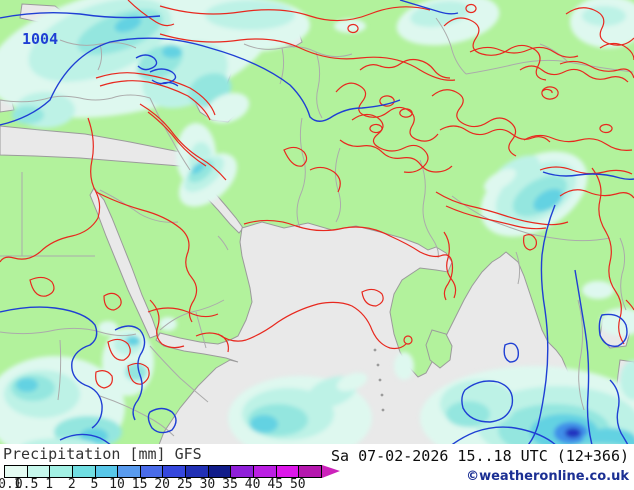 The image size is (634, 490). I want to click on colorbar-tick-label: 15, so click(139, 483).